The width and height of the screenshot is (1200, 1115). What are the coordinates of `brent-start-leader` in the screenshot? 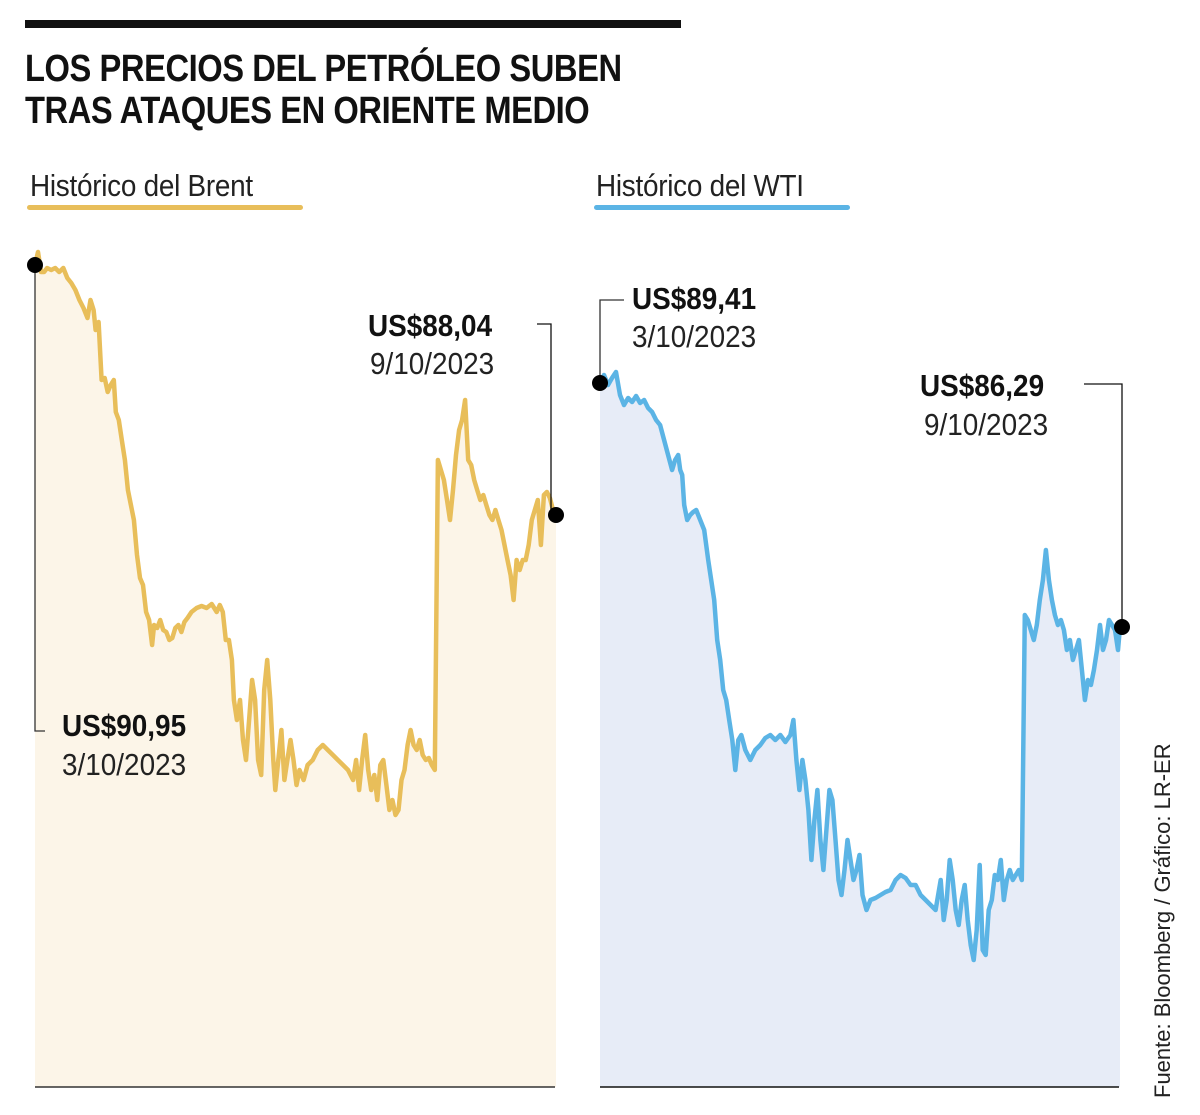 It's located at (39, 498).